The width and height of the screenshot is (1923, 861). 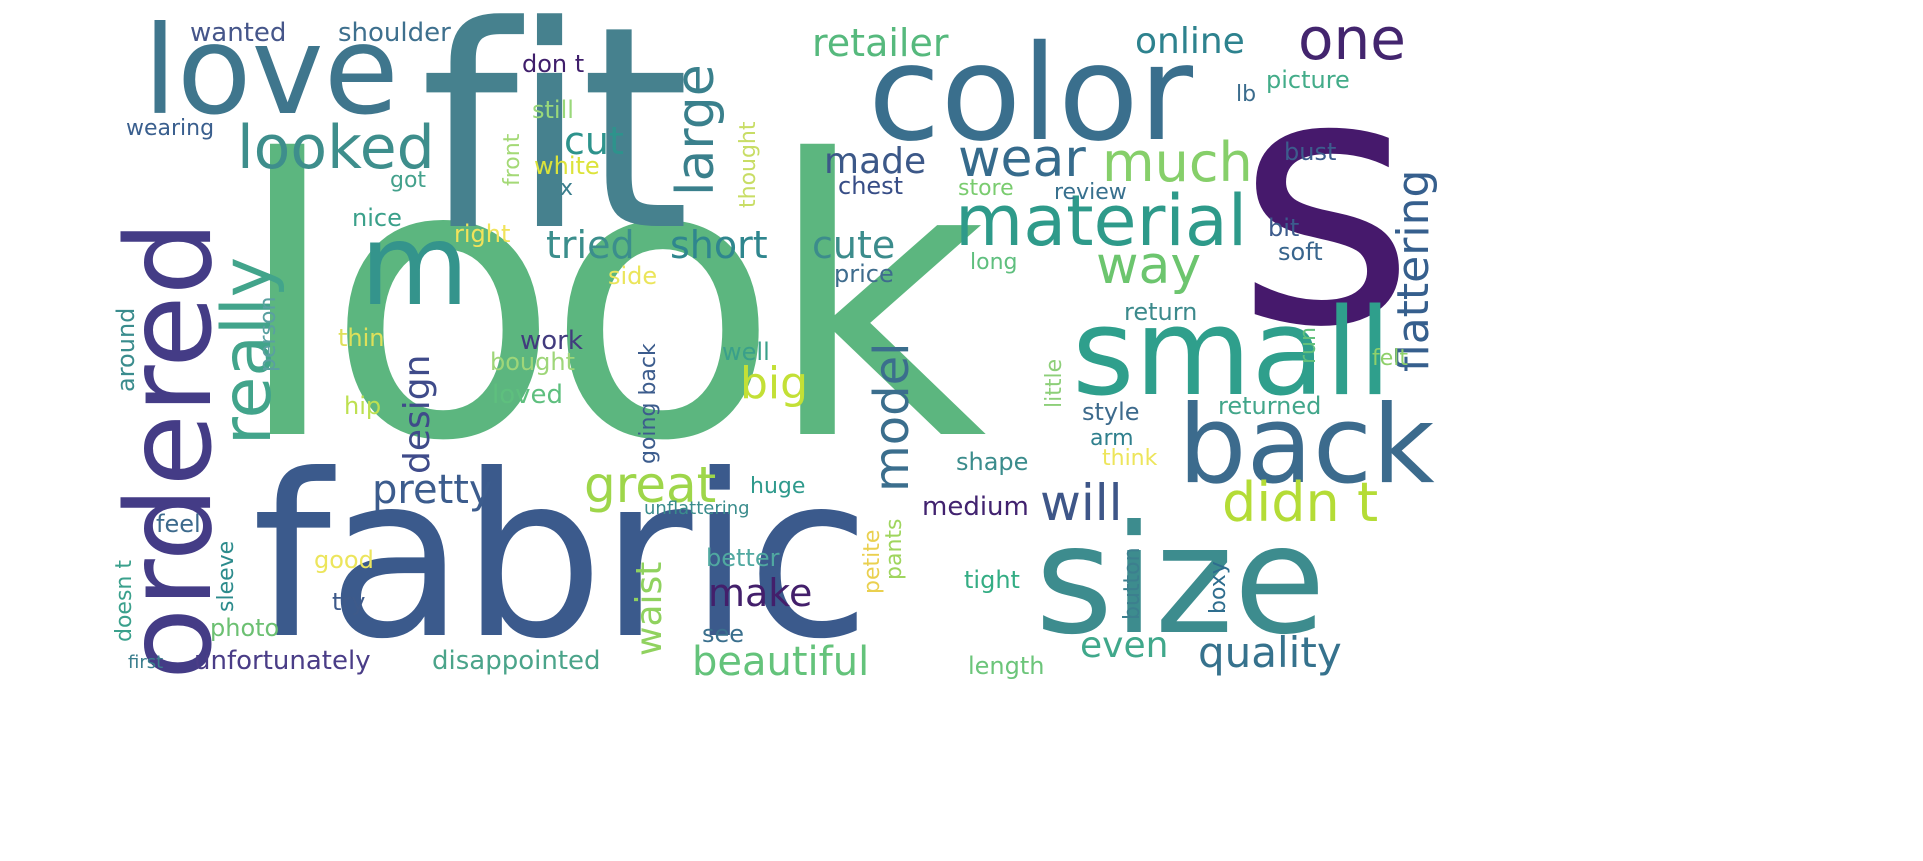 What do you see at coordinates (650, 485) in the screenshot?
I see `word-great: great` at bounding box center [650, 485].